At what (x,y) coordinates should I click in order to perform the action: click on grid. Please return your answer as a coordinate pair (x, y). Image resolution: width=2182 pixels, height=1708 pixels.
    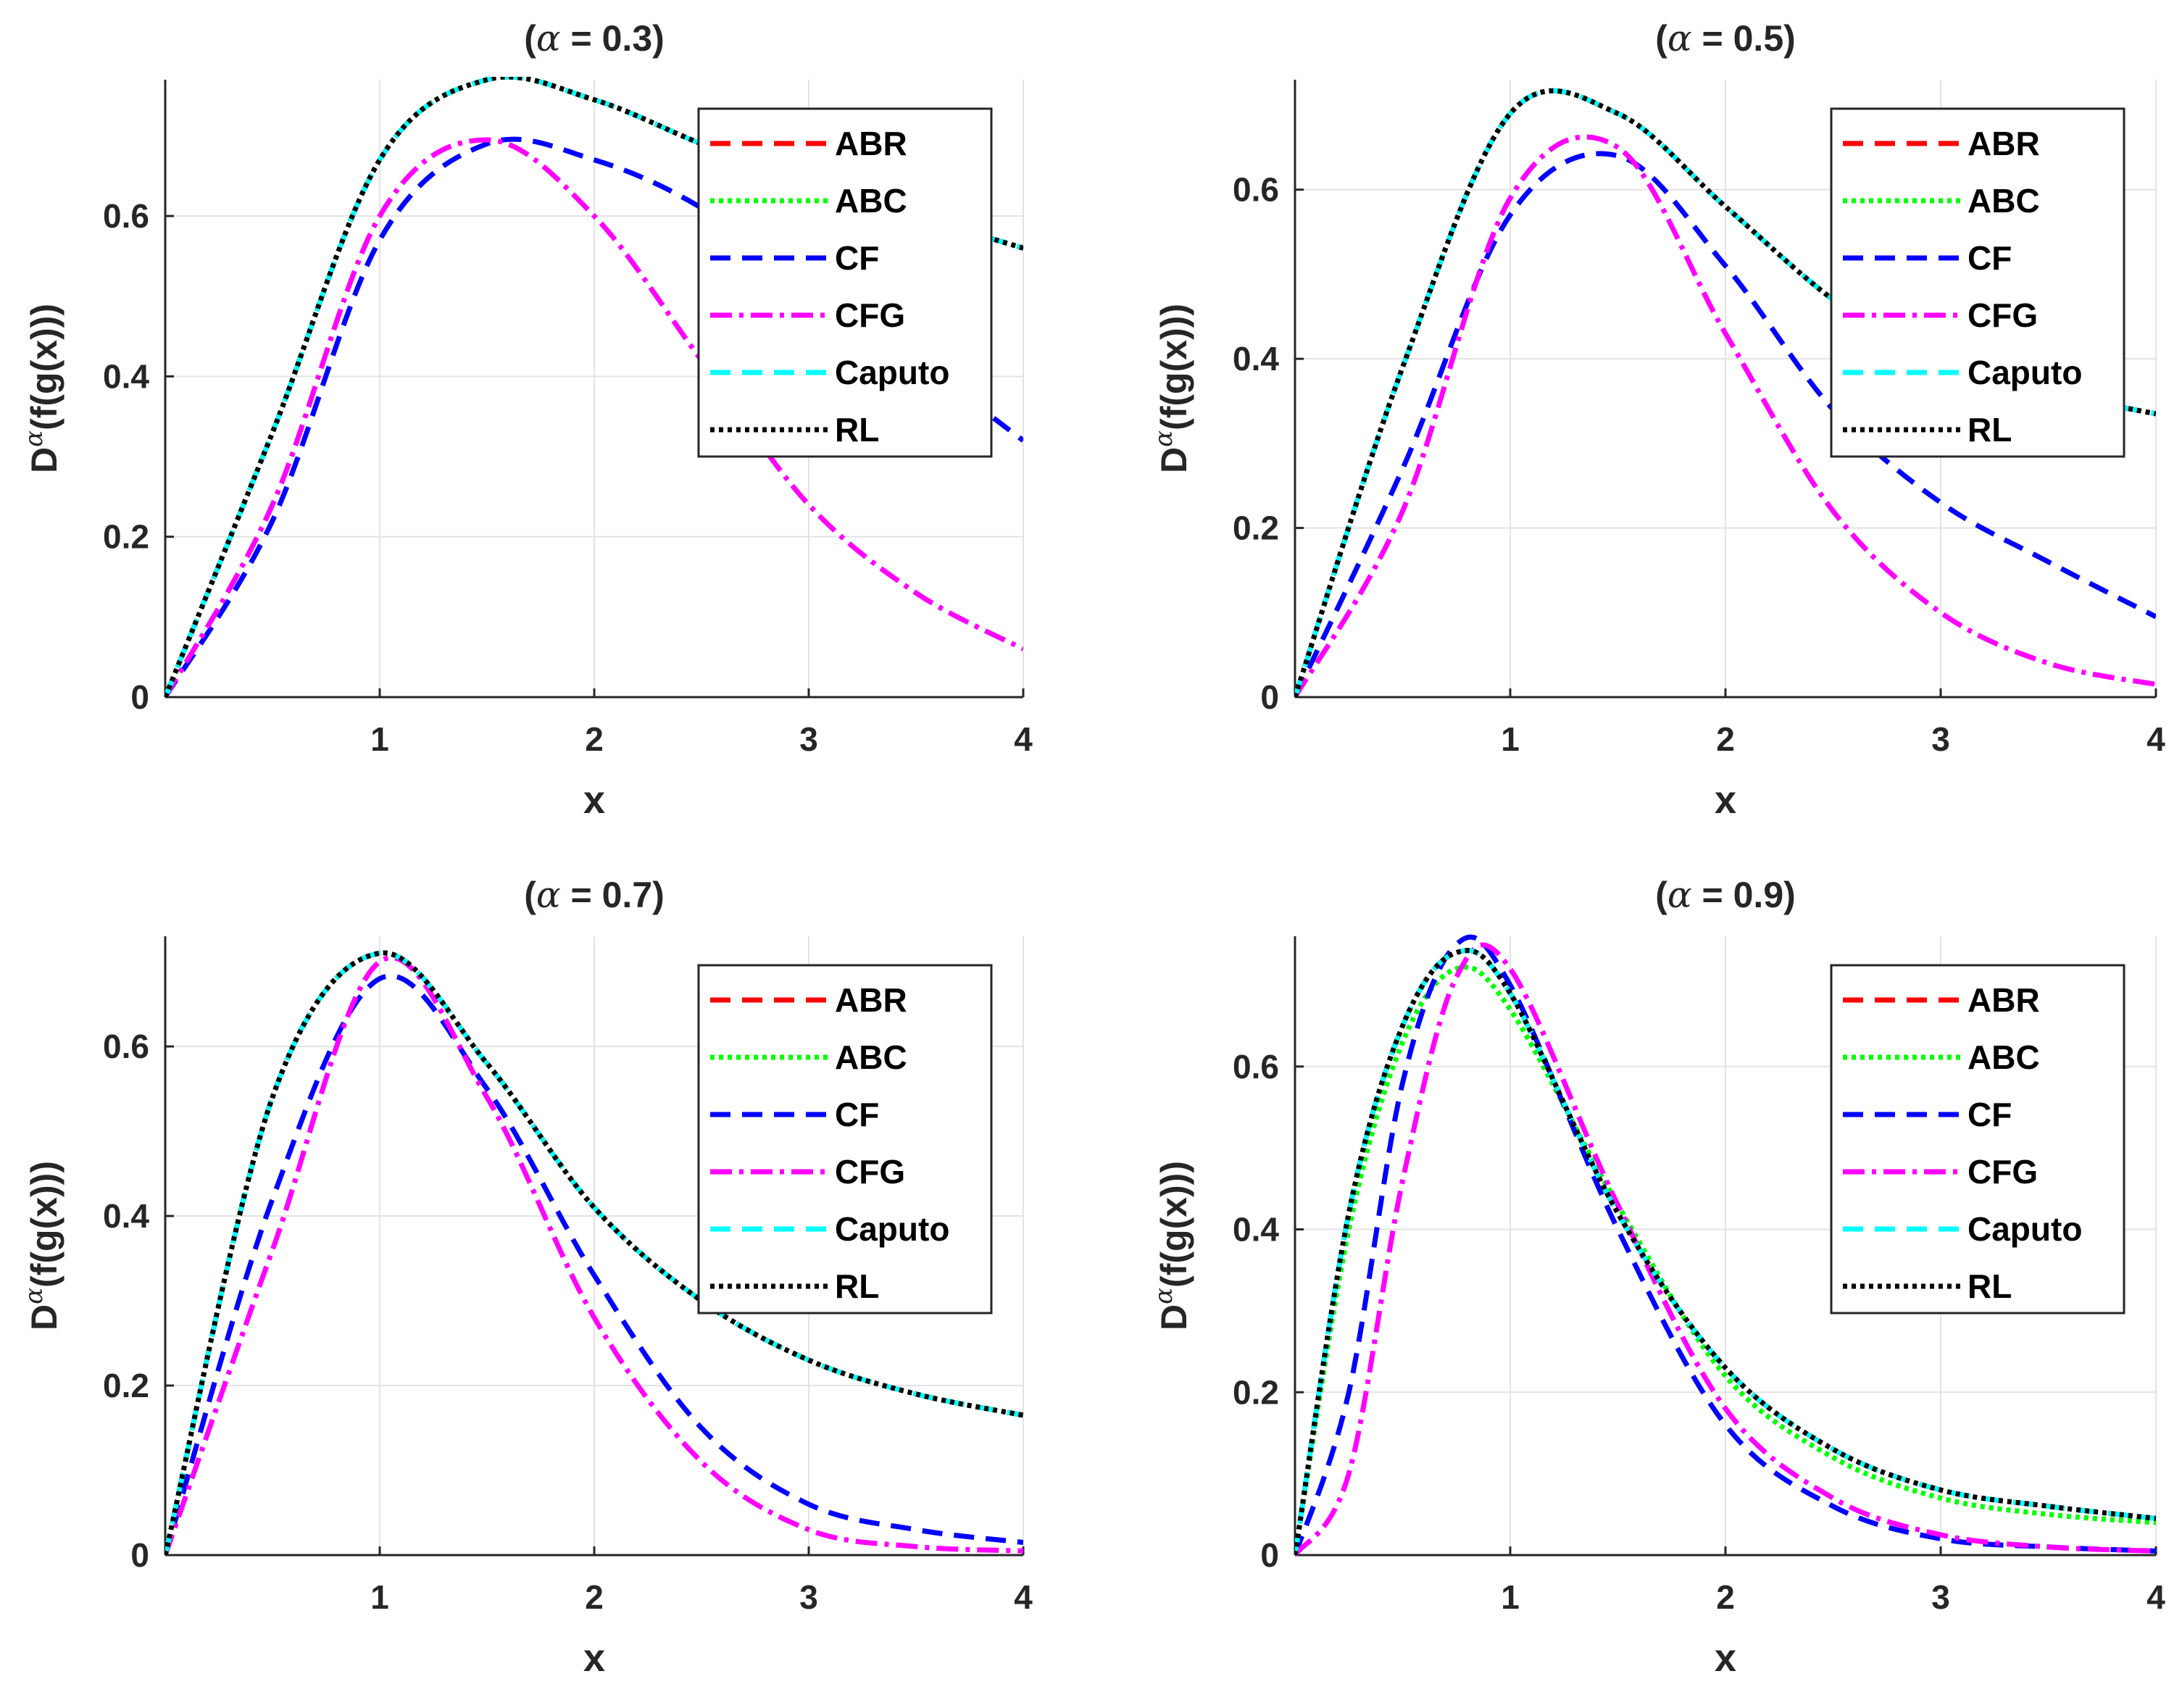
    Looking at the image, I should click on (1726, 1245).